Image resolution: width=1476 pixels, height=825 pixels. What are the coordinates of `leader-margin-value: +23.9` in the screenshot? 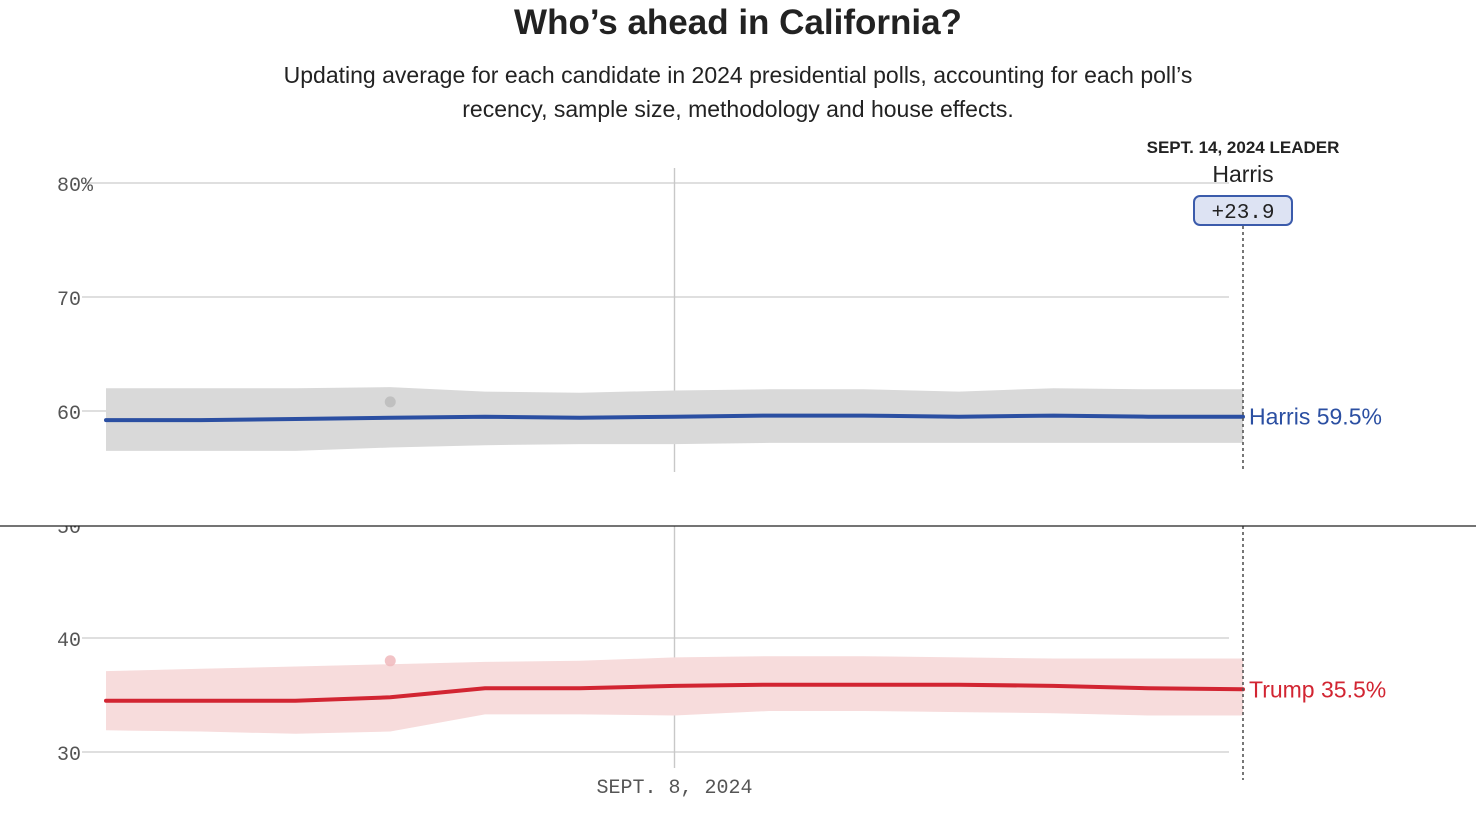 It's located at (1242, 213).